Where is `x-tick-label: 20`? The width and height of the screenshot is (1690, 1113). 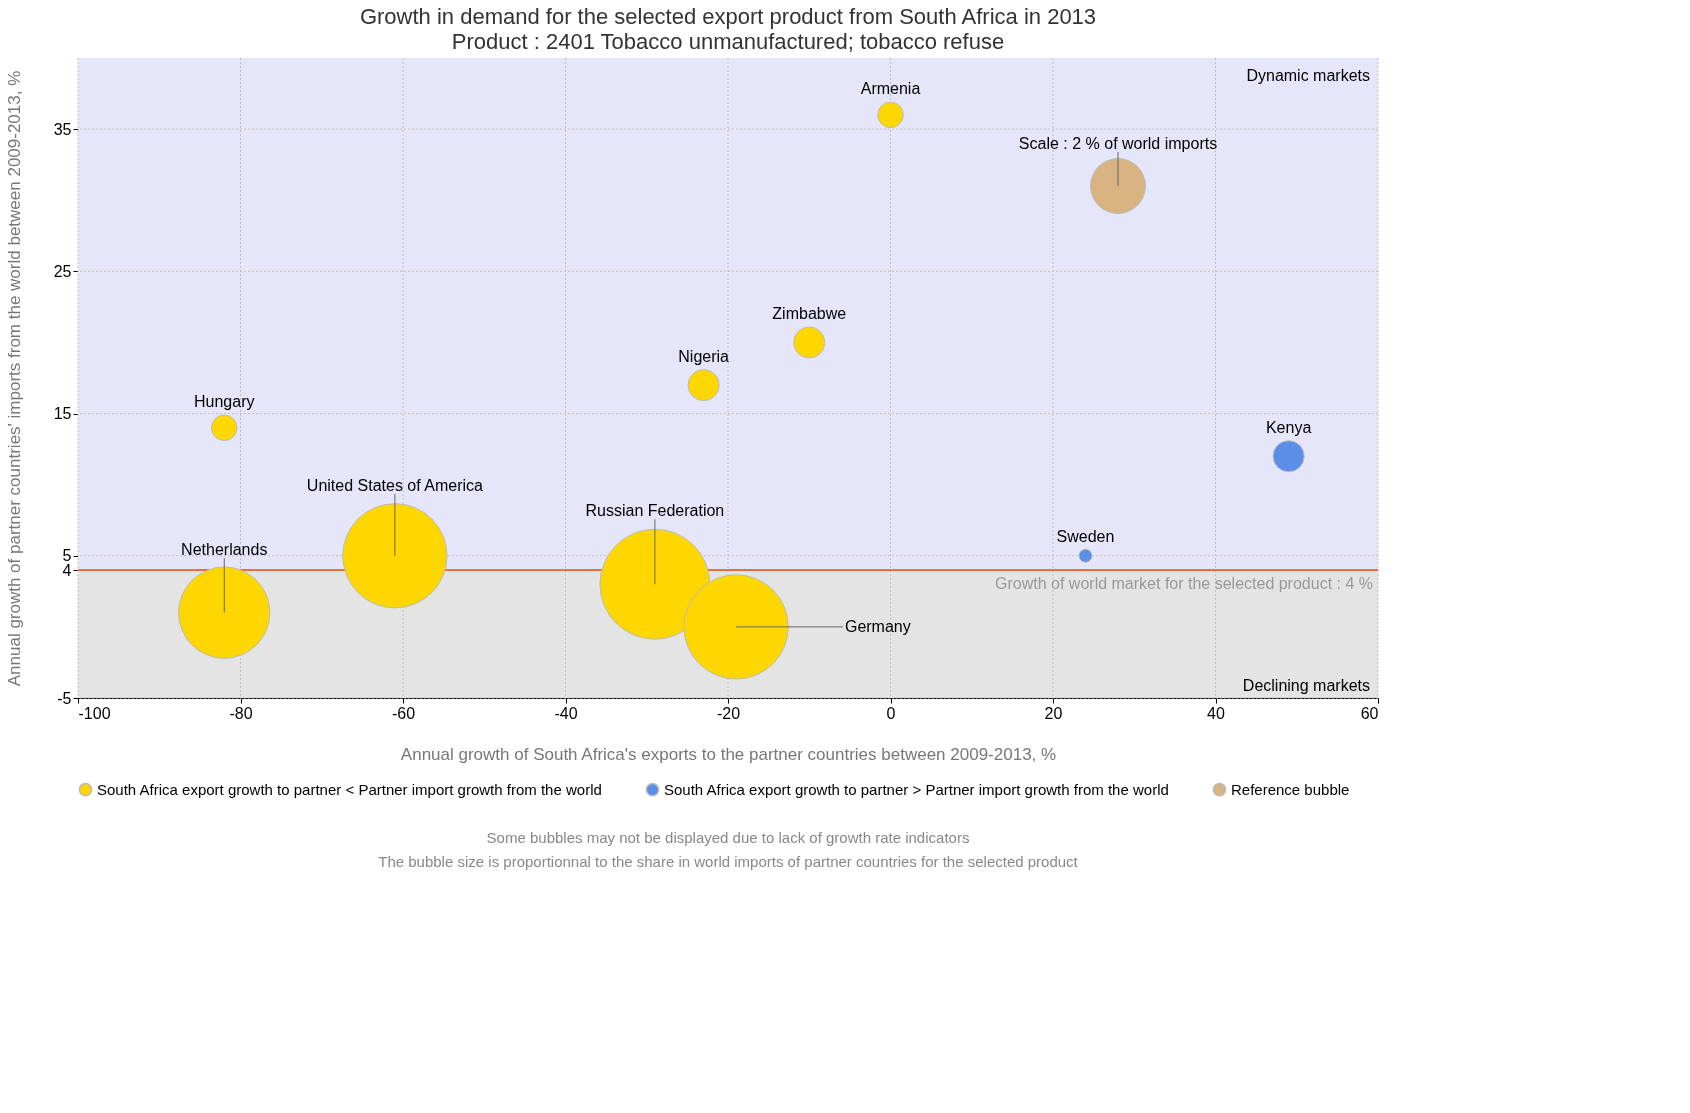 x-tick-label: 20 is located at coordinates (1053, 713).